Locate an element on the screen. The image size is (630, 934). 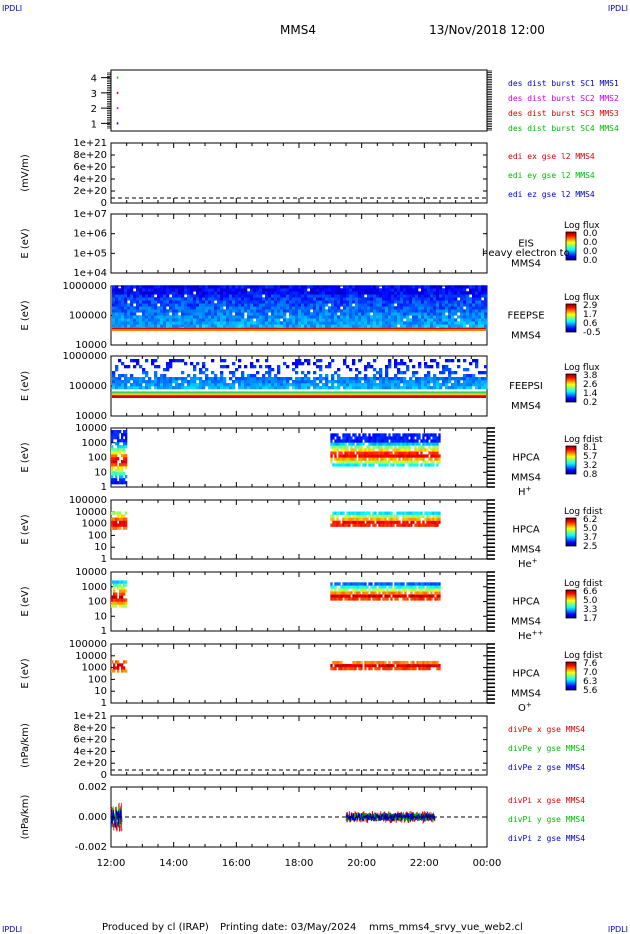
species-name: H is located at coordinates (522, 492).